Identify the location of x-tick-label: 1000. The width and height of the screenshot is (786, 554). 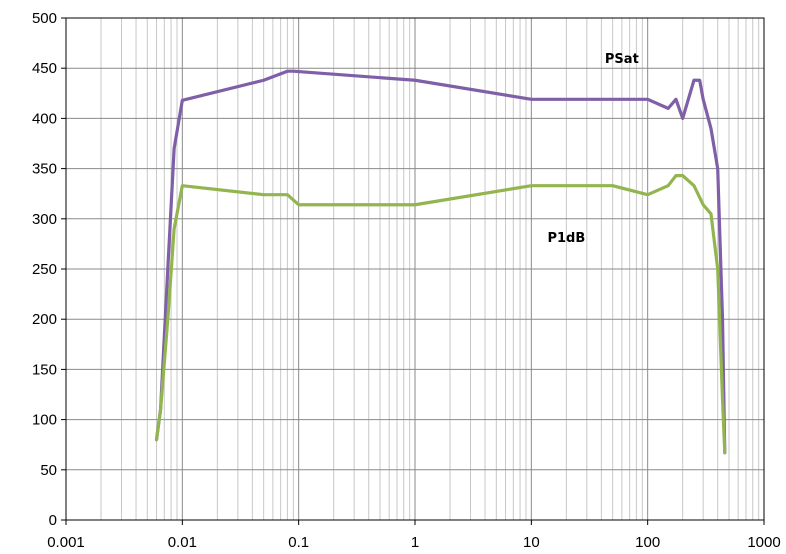
(763, 542).